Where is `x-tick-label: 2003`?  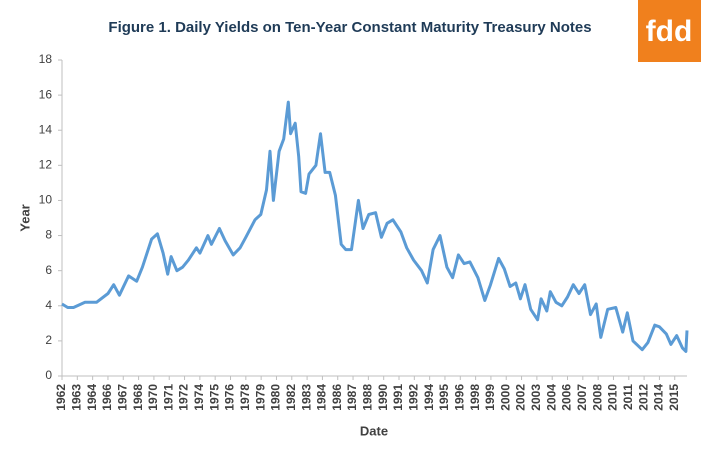
x-tick-label: 2003 is located at coordinates (536, 397).